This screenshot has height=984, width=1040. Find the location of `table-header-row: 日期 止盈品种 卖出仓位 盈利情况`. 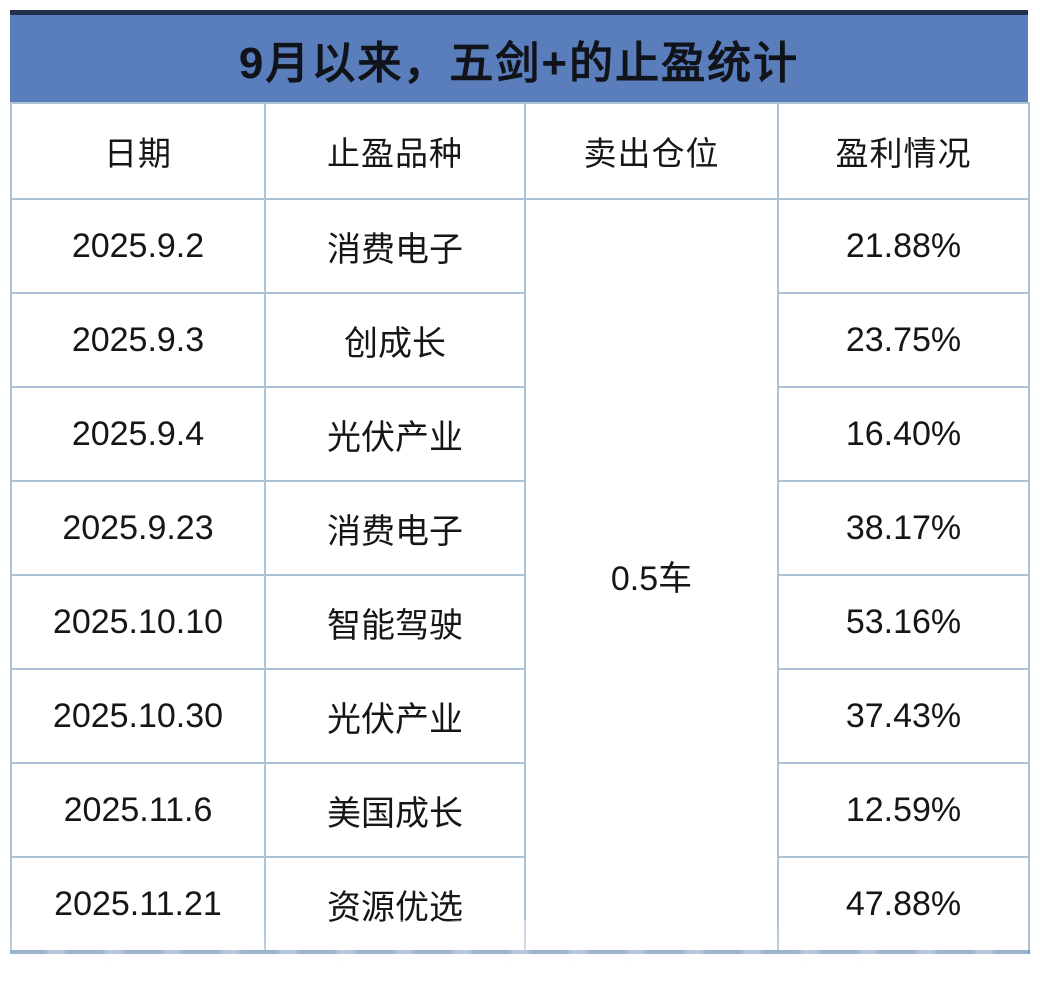

table-header-row: 日期 止盈品种 卖出仓位 盈利情况 is located at coordinates (520, 151).